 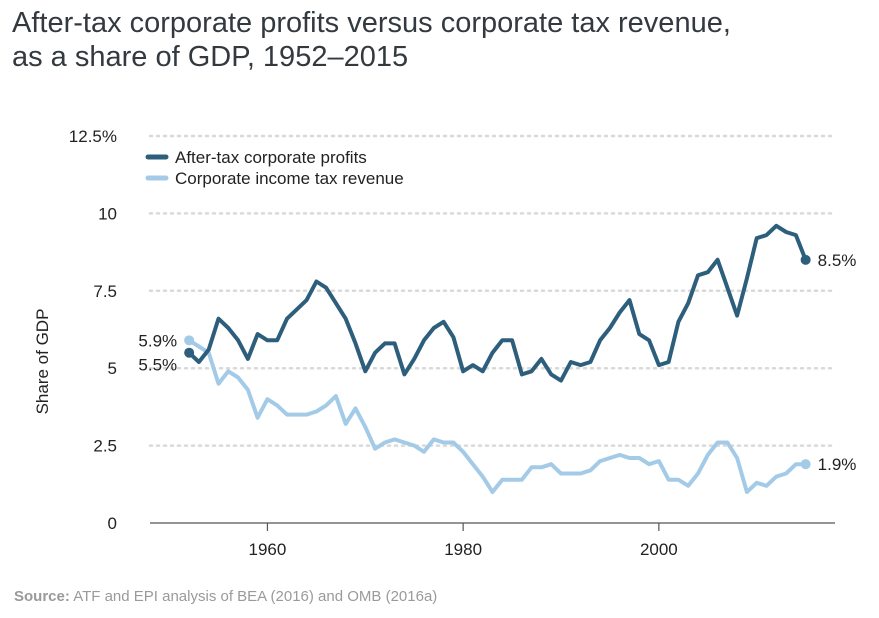 What do you see at coordinates (210, 57) in the screenshot?
I see `chart-title-line-2: as a share of GDP, 1952–2015` at bounding box center [210, 57].